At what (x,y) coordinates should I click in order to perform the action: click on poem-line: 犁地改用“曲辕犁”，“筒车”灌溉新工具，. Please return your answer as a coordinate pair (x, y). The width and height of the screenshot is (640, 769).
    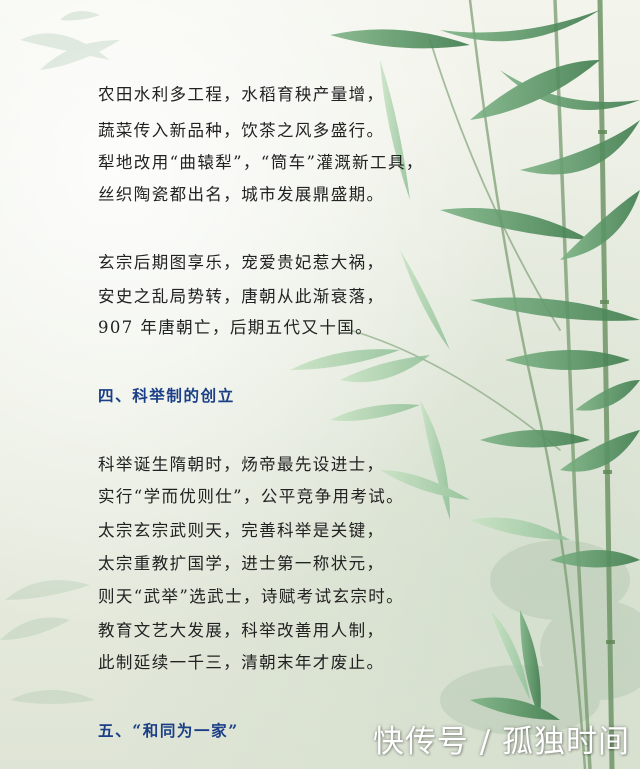
    Looking at the image, I should click on (261, 162).